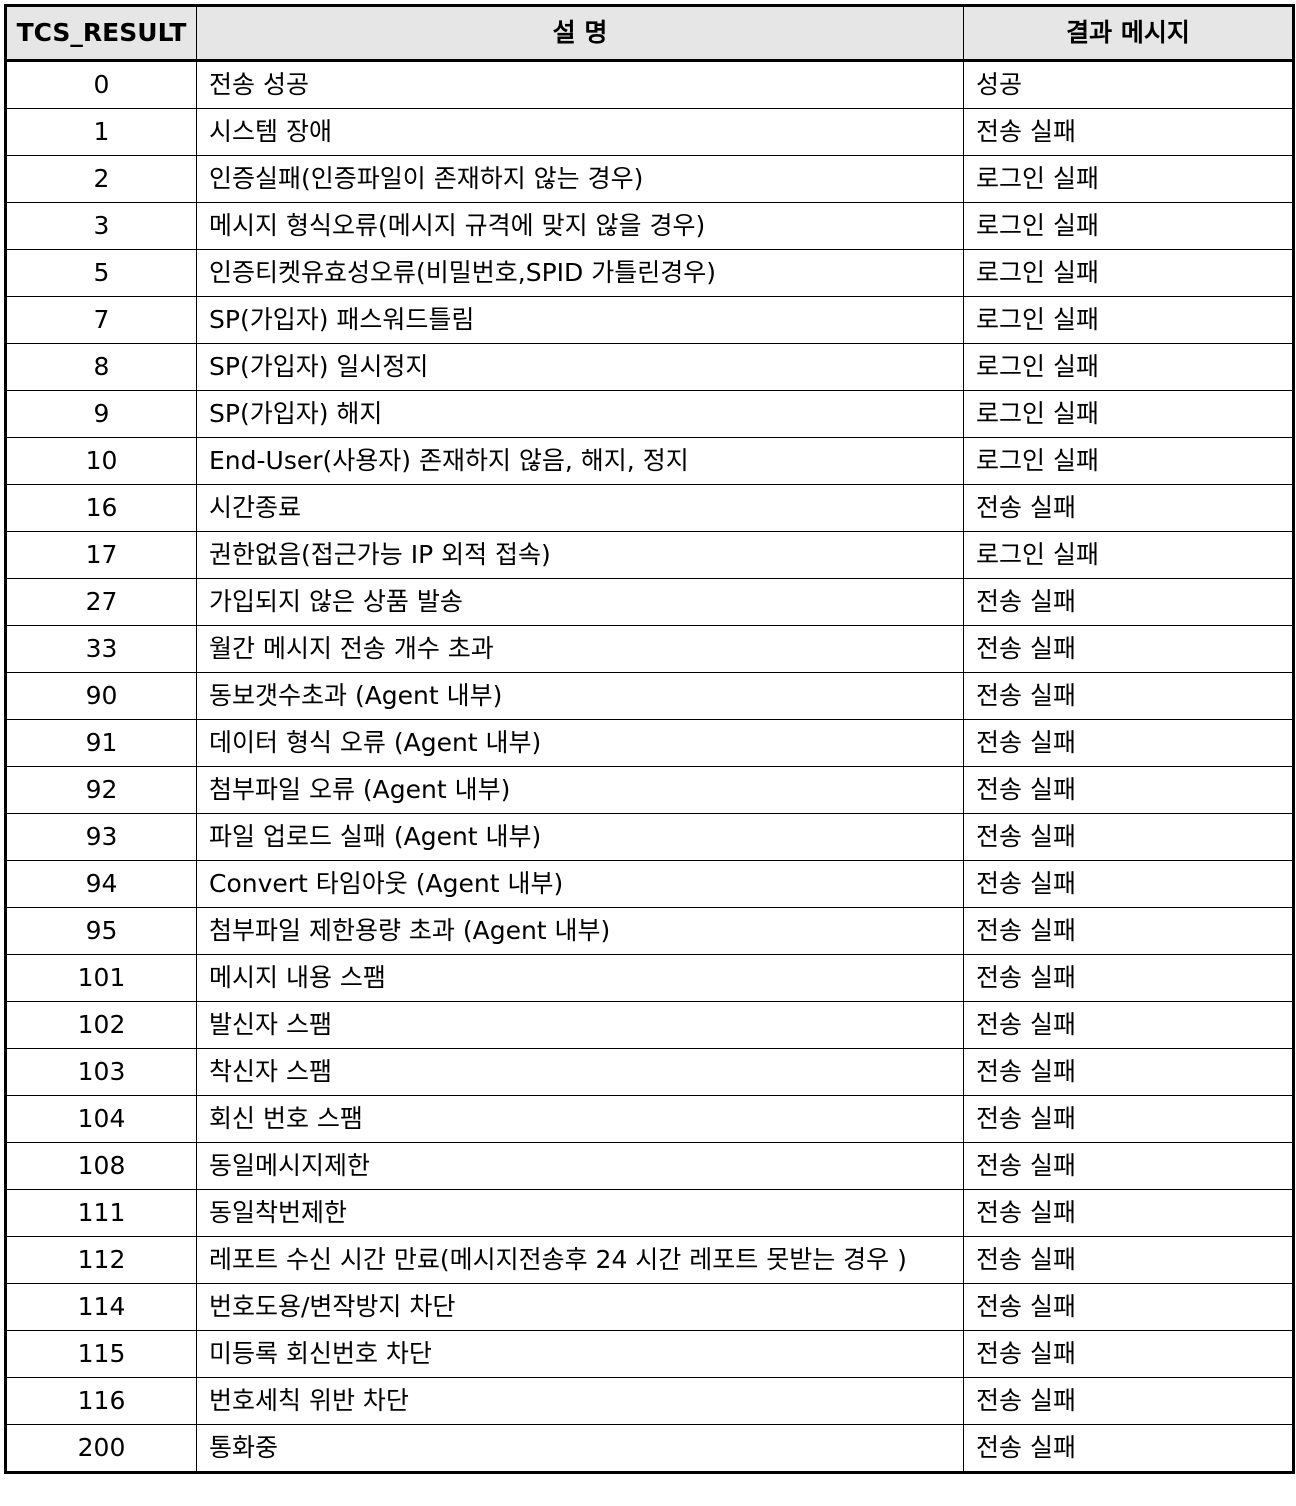  Describe the element at coordinates (649, 226) in the screenshot. I see `table-row: 3 메시지 형식오류(메시지 규격에 맞지 않을 경우) 로그인 실패` at that location.